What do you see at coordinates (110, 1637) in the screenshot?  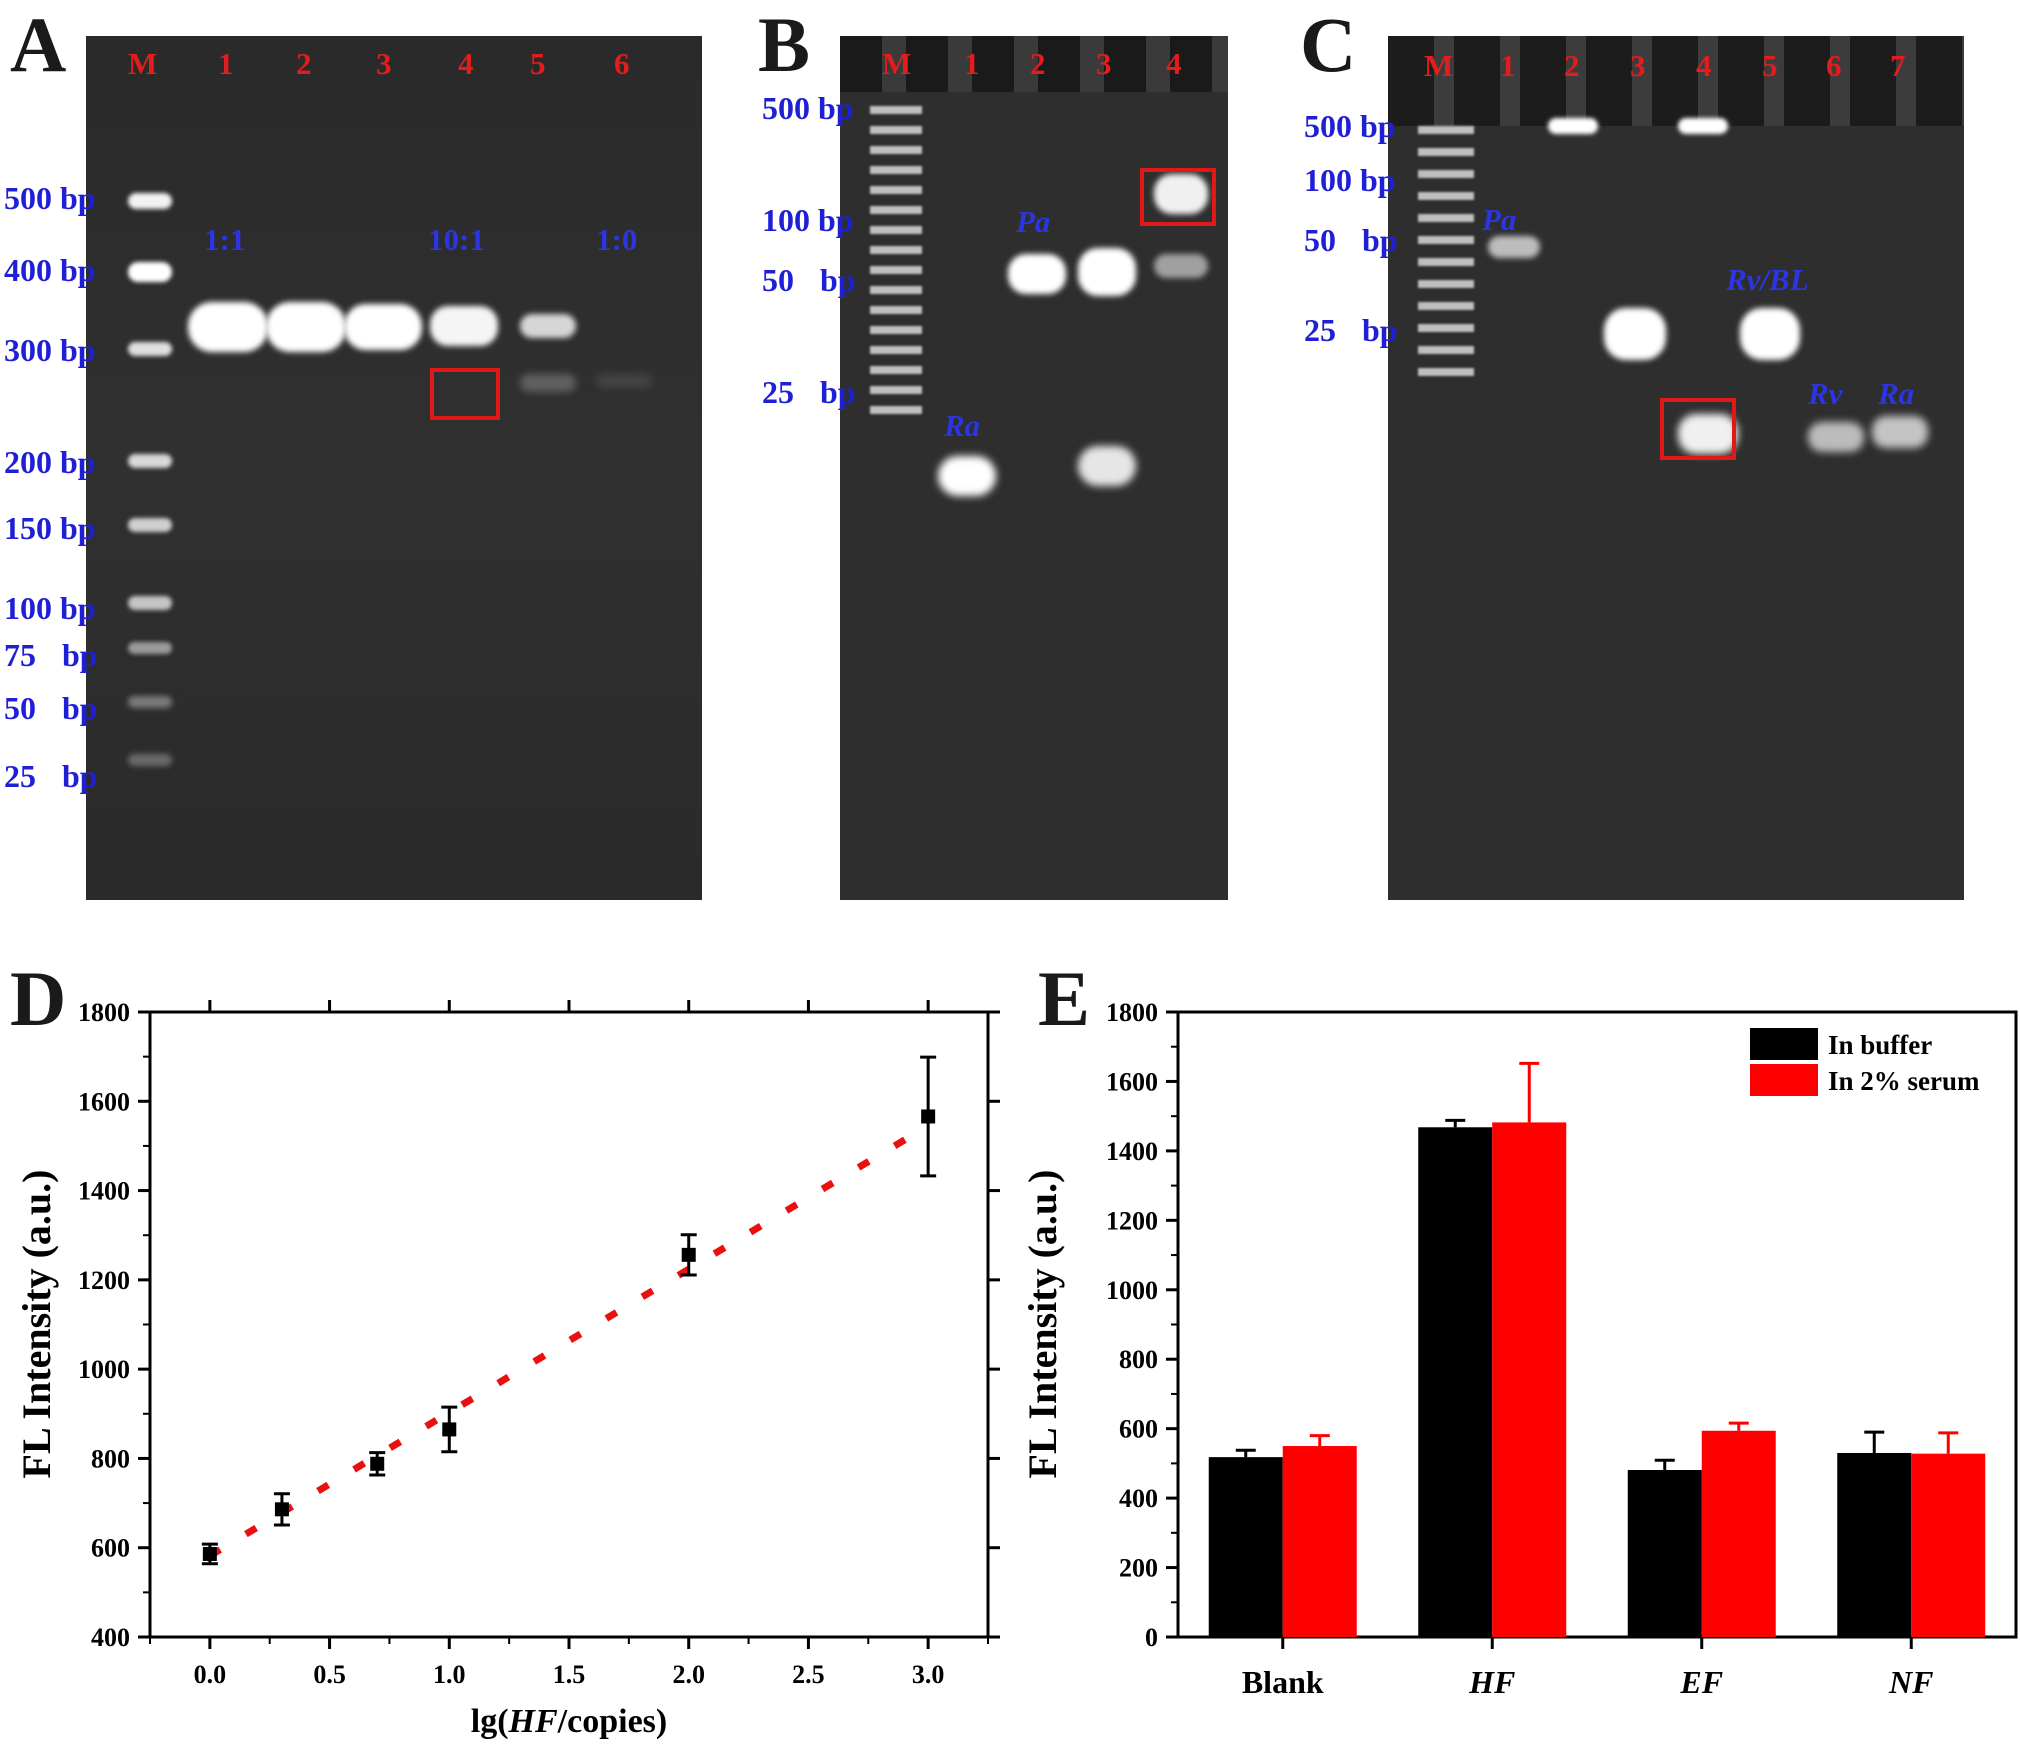 I see `y-tick-label: 400` at bounding box center [110, 1637].